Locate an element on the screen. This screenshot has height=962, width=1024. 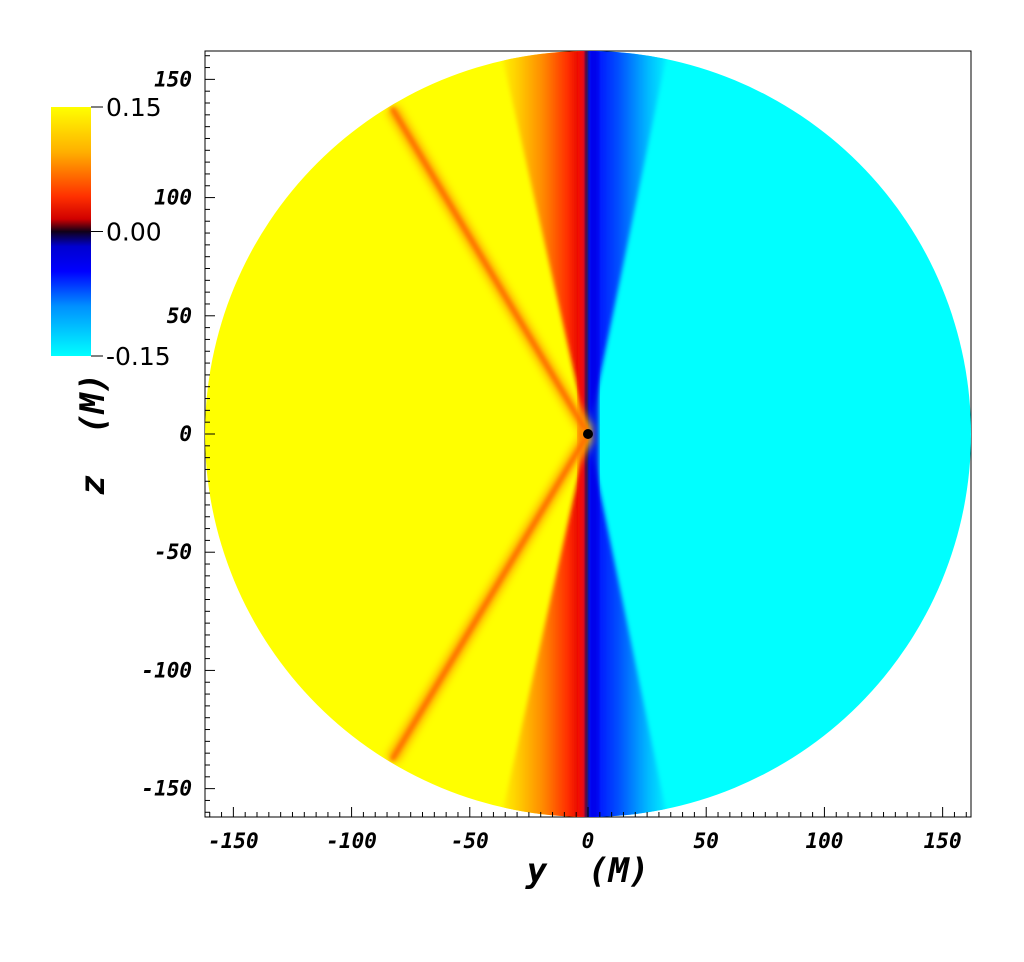
colorbar: 0.15 0.00 -0.15 is located at coordinates (111, 232).